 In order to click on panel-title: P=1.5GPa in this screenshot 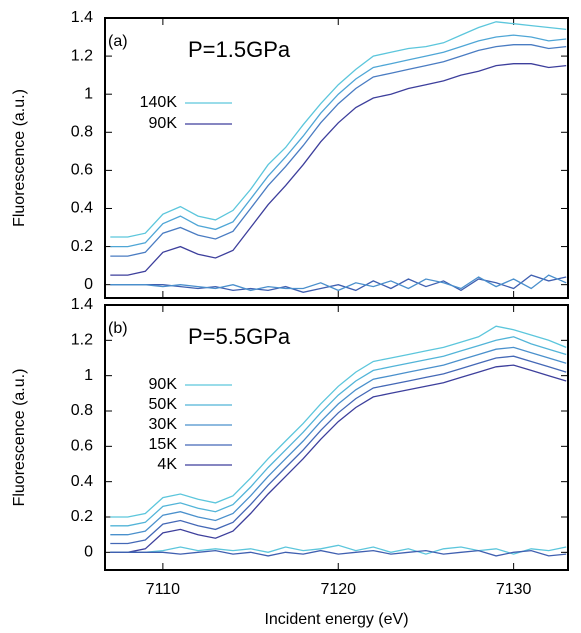, I will do `click(239, 49)`.